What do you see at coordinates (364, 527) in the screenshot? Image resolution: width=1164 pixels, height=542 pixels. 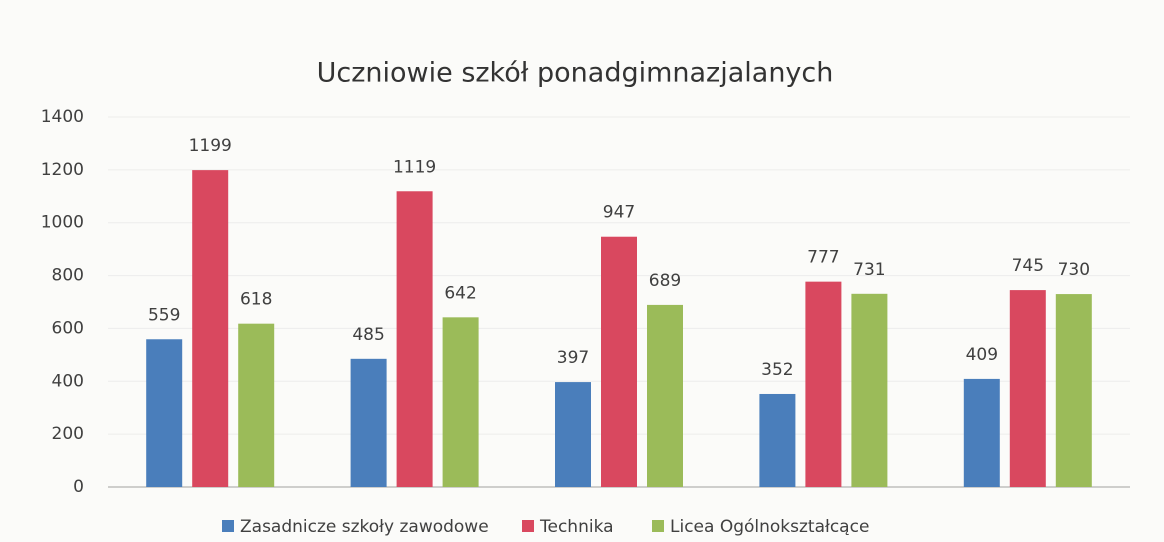 I see `legend-label: Zasadnicze szkoły zawodowe` at bounding box center [364, 527].